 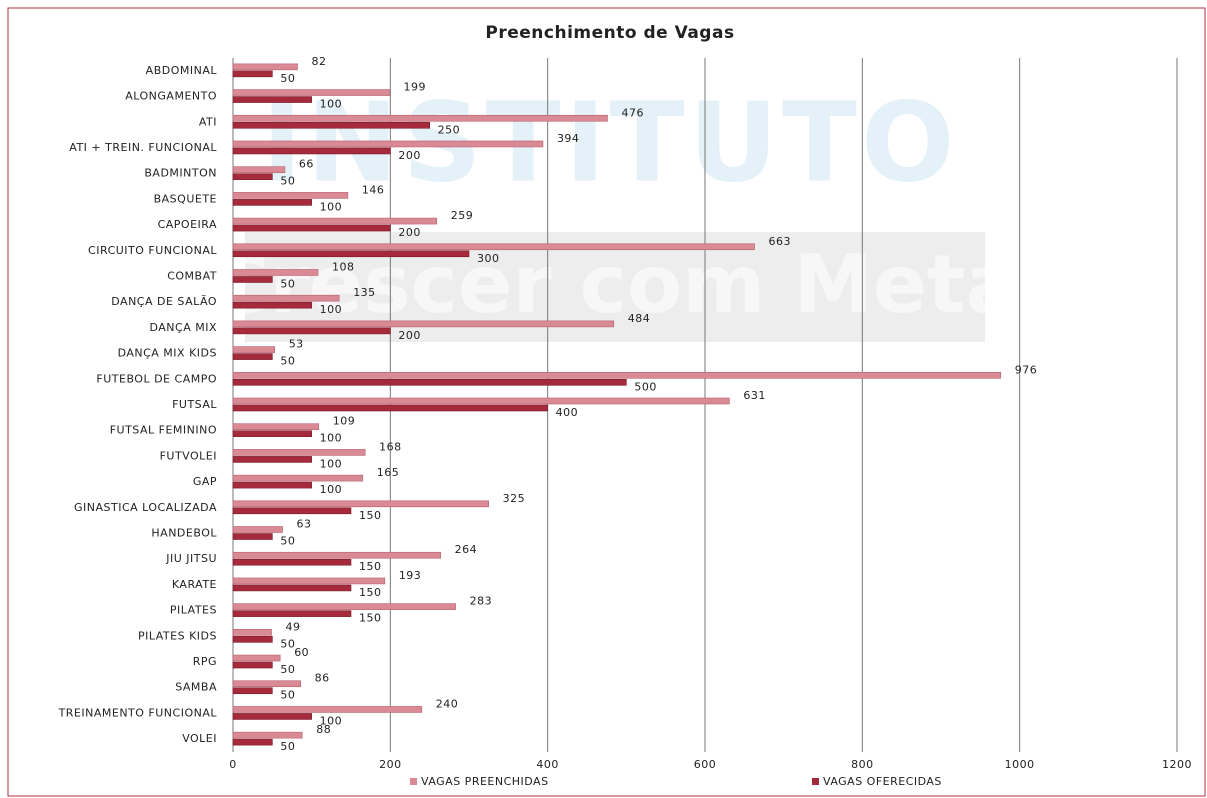 I want to click on x-tick-label: 600, so click(x=705, y=764).